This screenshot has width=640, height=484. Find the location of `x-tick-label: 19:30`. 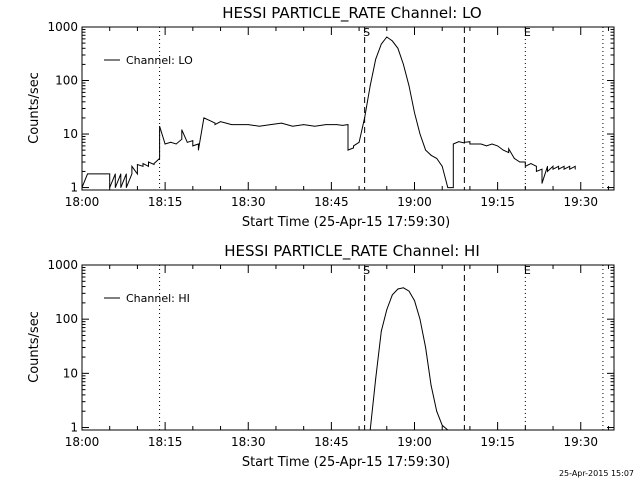

x-tick-label: 19:30 is located at coordinates (580, 202).